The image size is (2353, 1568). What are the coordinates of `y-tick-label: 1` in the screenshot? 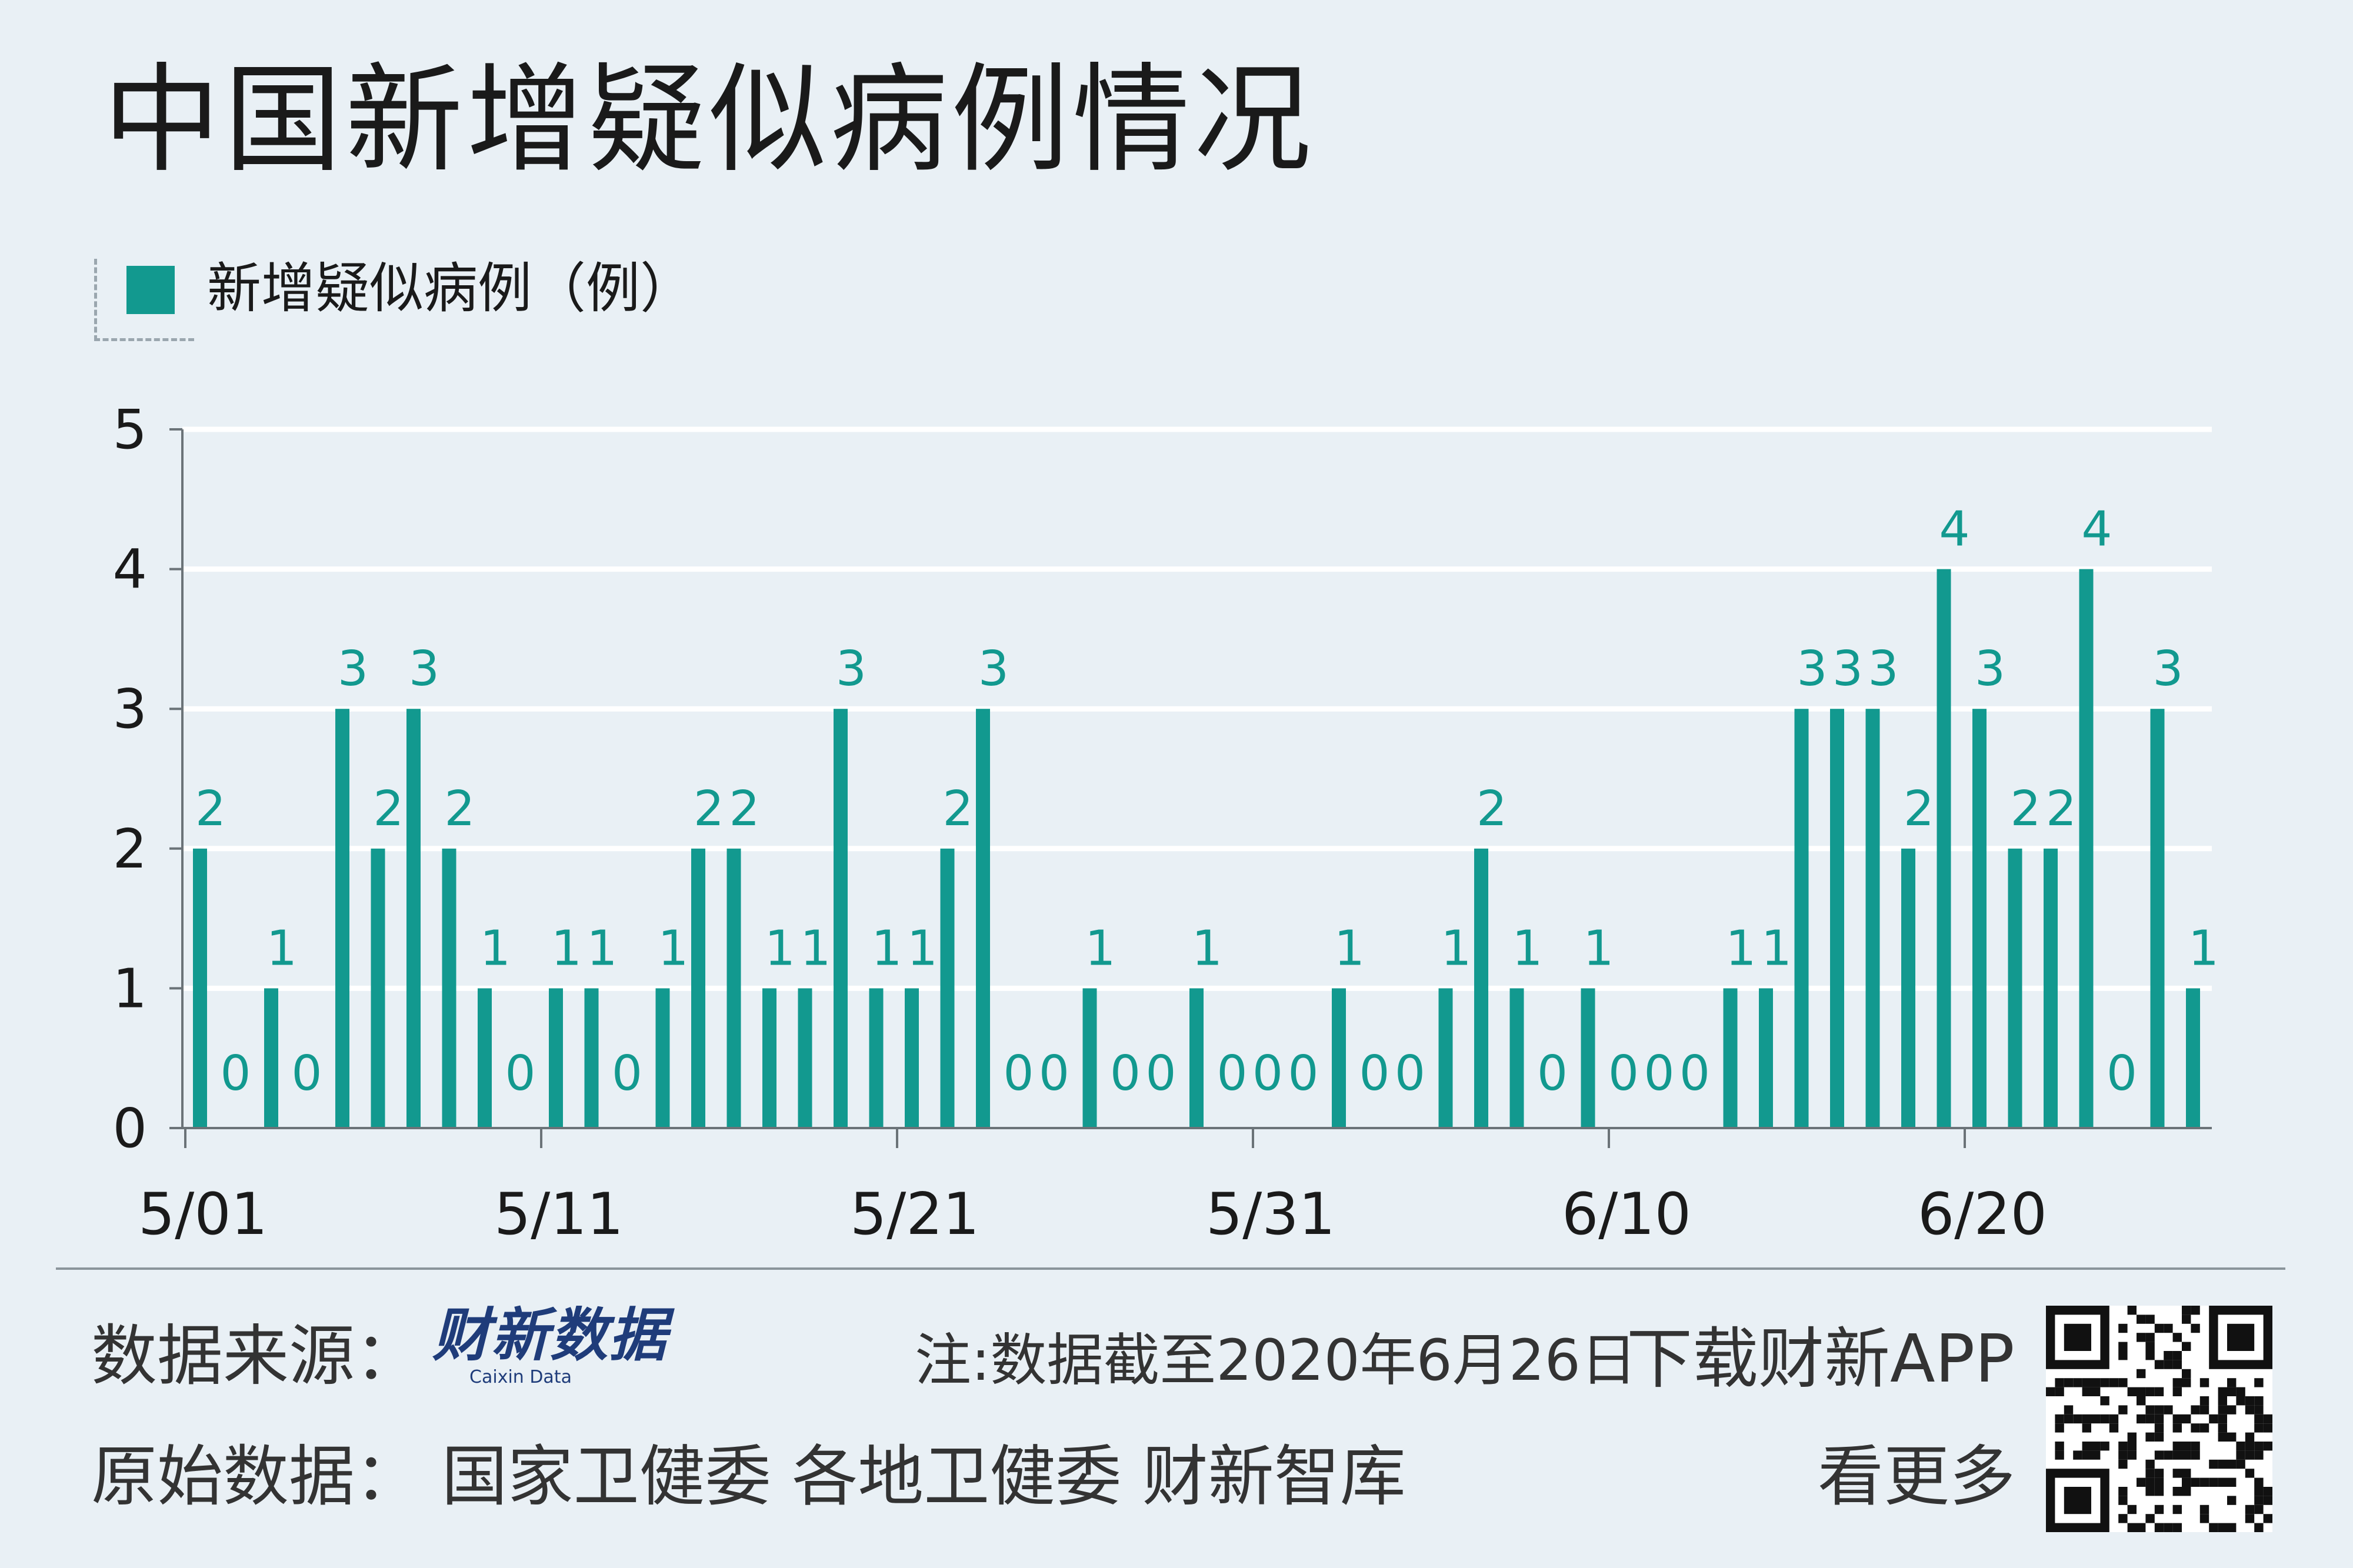 It's located at (130, 988).